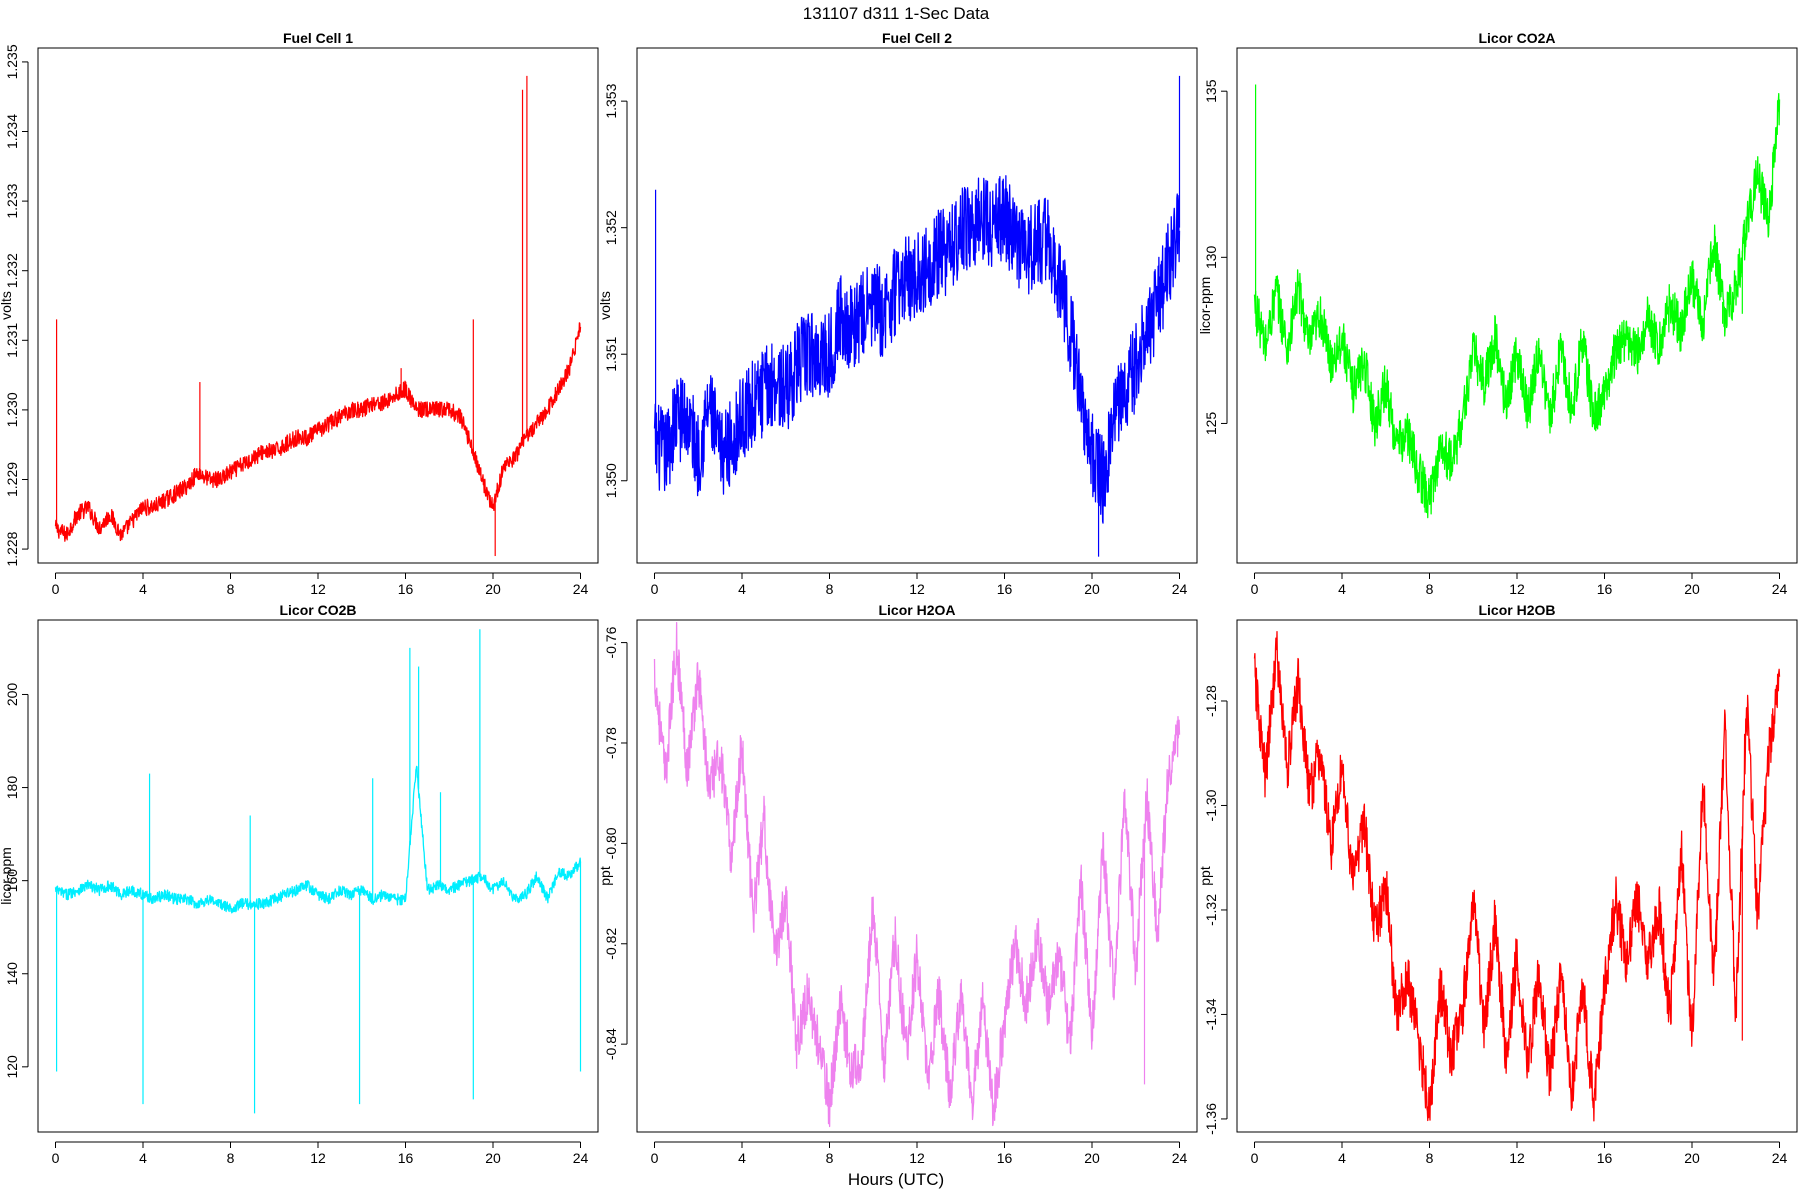 This screenshot has height=1200, width=1800. What do you see at coordinates (611, 843) in the screenshot?
I see `y-tick-label: -0.80` at bounding box center [611, 843].